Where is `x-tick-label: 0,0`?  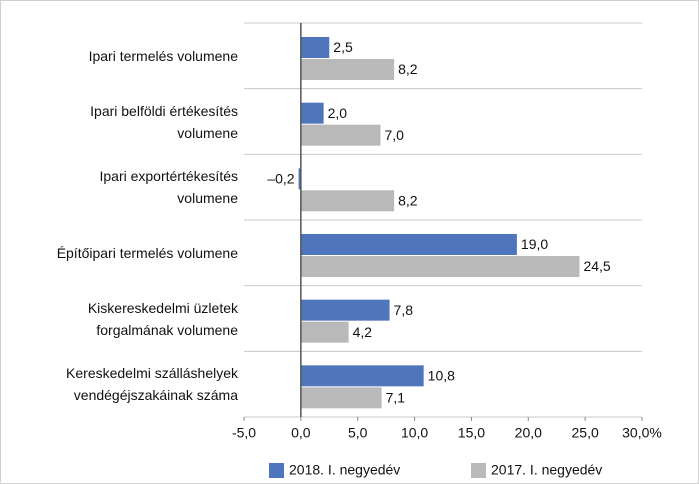 x-tick-label: 0,0 is located at coordinates (301, 433).